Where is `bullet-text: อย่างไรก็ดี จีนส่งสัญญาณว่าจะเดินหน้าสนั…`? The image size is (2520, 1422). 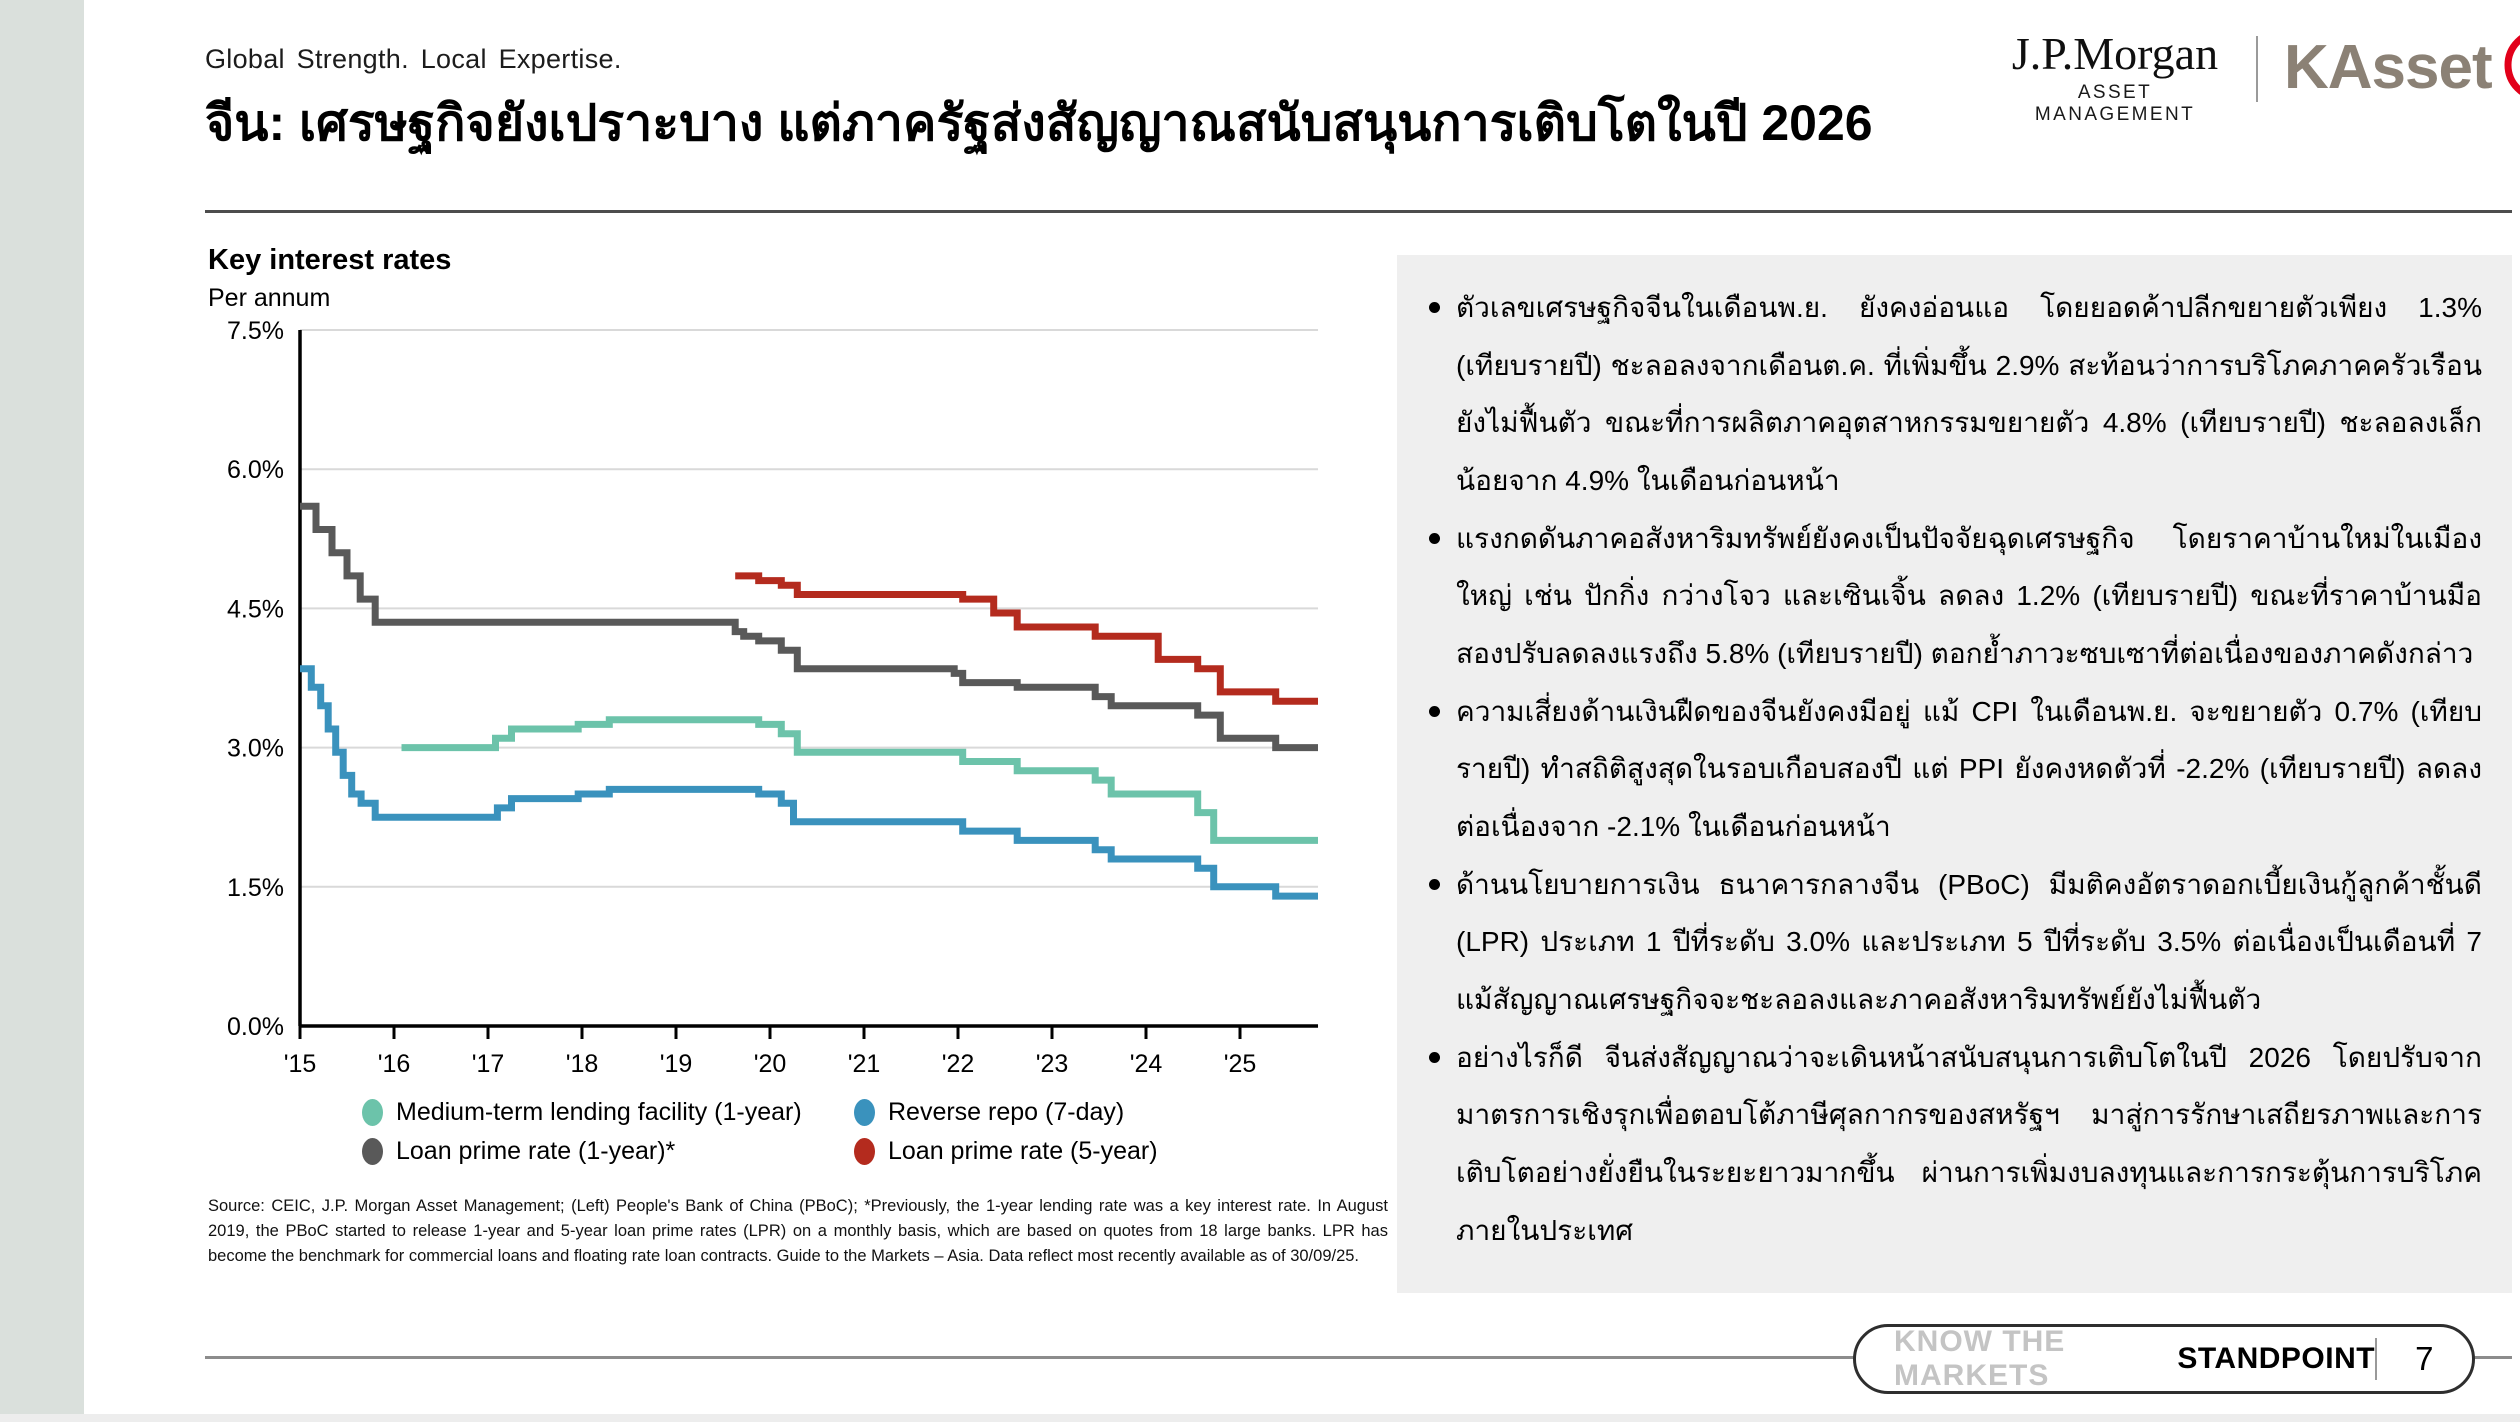
bullet-text: อย่างไรก็ดี จีนส่งสัญญาณว่าจะเดินหน้าสนั… is located at coordinates (1969, 1143).